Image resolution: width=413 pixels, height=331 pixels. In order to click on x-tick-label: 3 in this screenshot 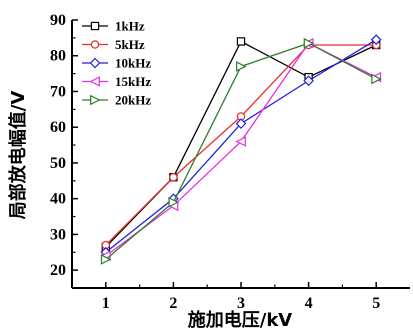, I will do `click(241, 303)`.